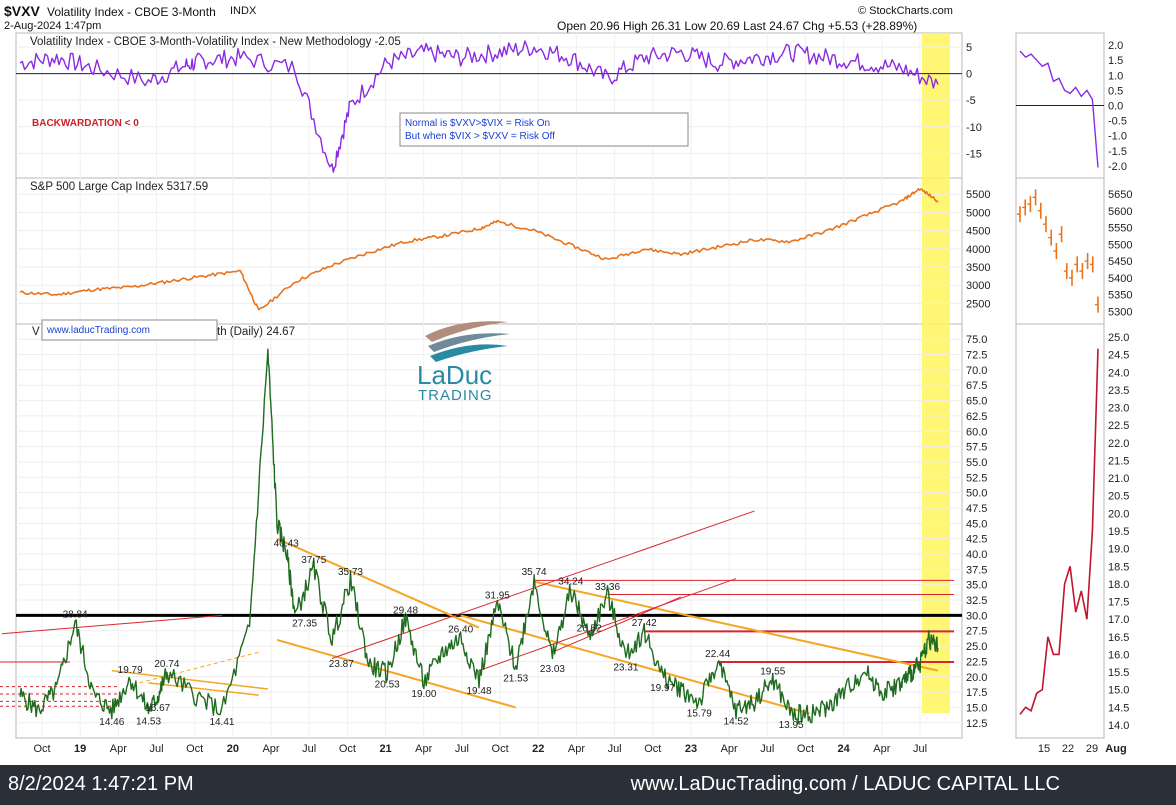 The image size is (1176, 805). I want to click on value-label: 16.67, so click(157, 708).